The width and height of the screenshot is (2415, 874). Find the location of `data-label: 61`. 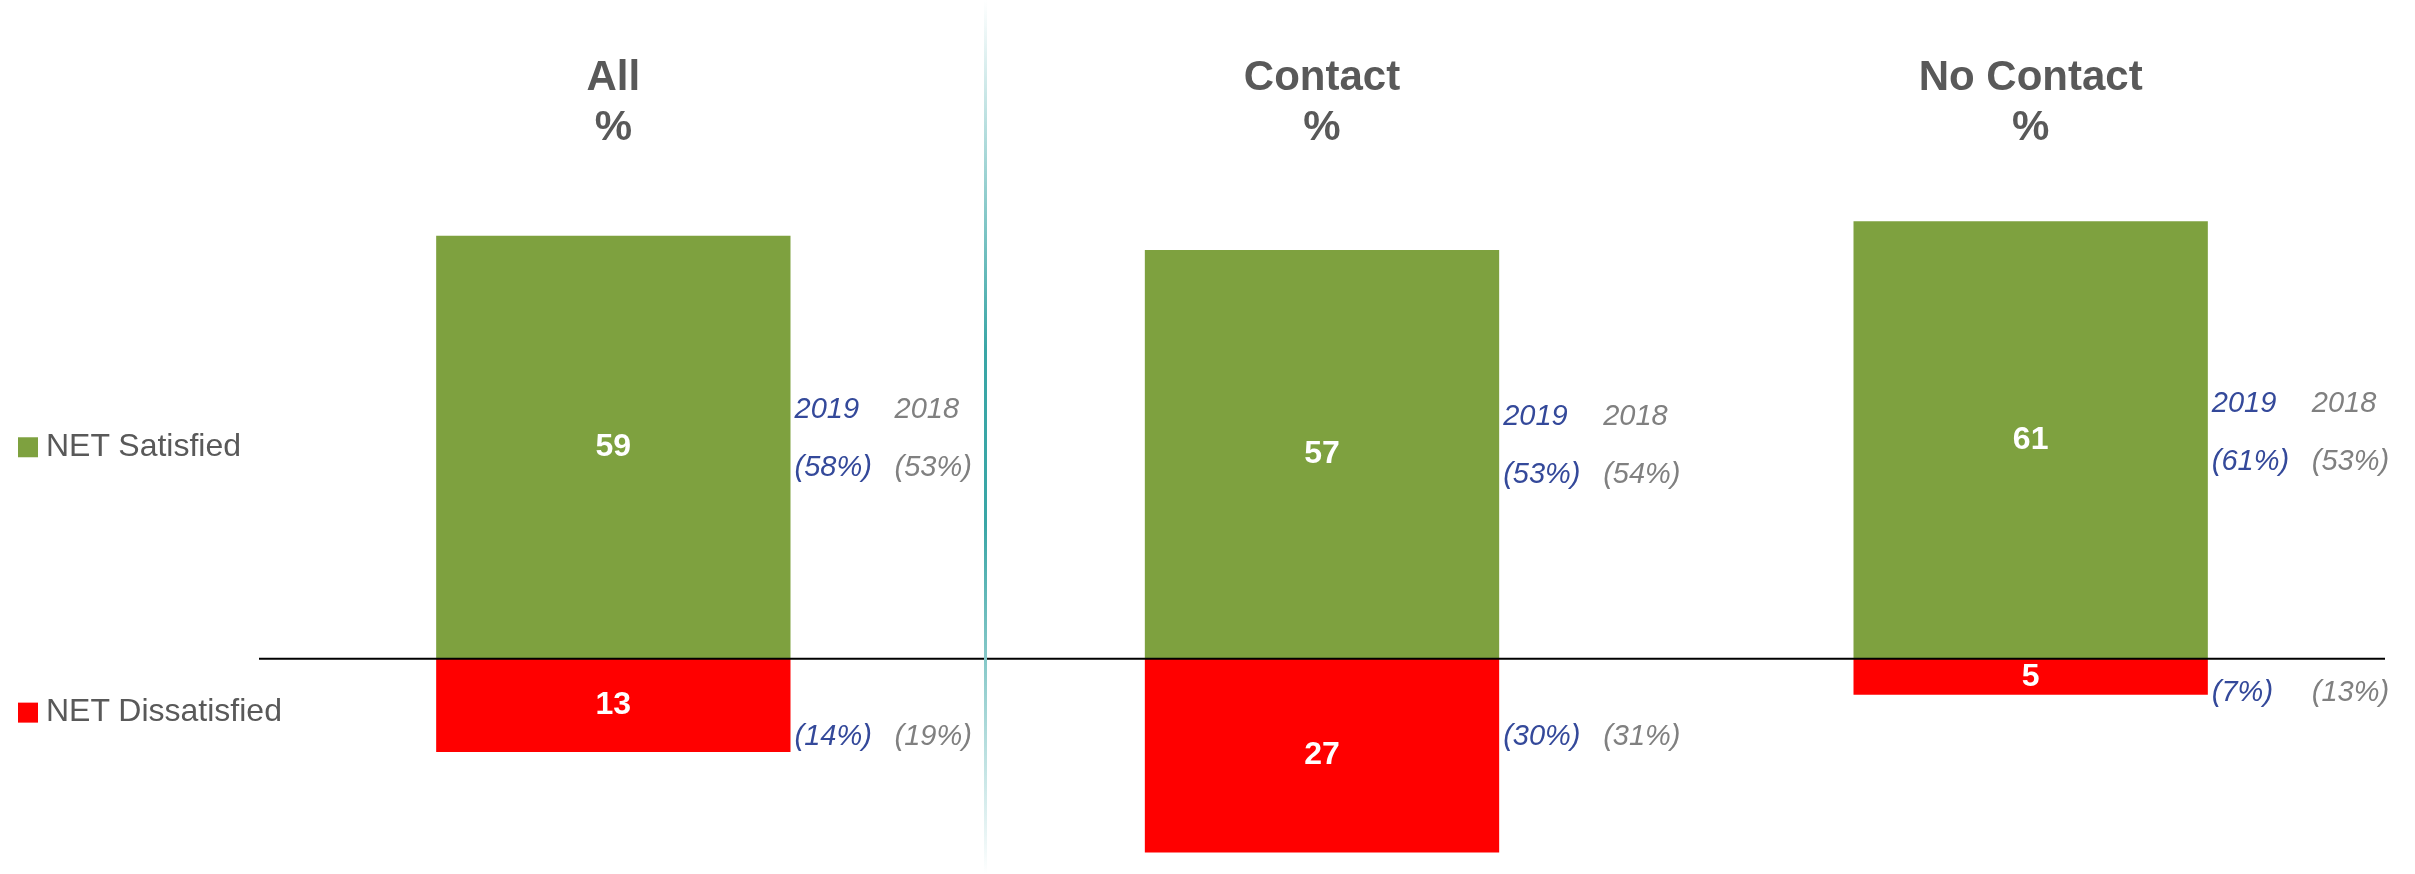

data-label: 61 is located at coordinates (2030, 437).